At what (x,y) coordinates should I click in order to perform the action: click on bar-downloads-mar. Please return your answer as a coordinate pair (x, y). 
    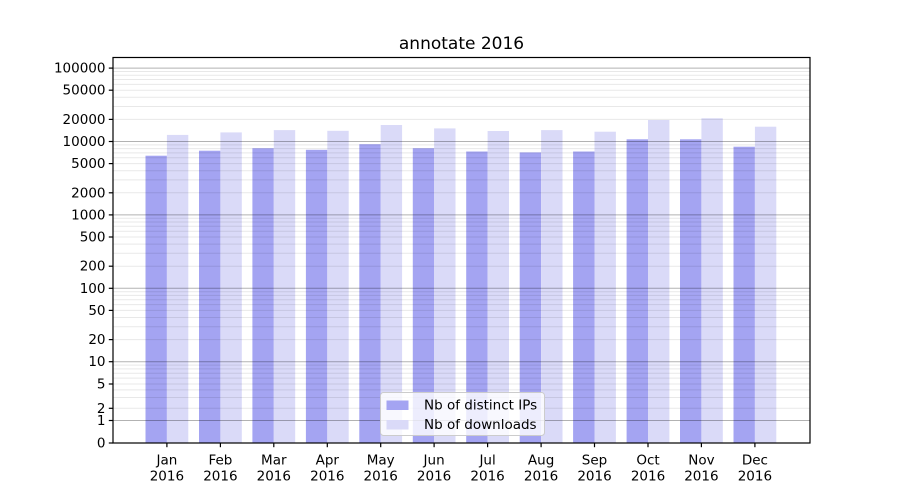
    Looking at the image, I should click on (284, 286).